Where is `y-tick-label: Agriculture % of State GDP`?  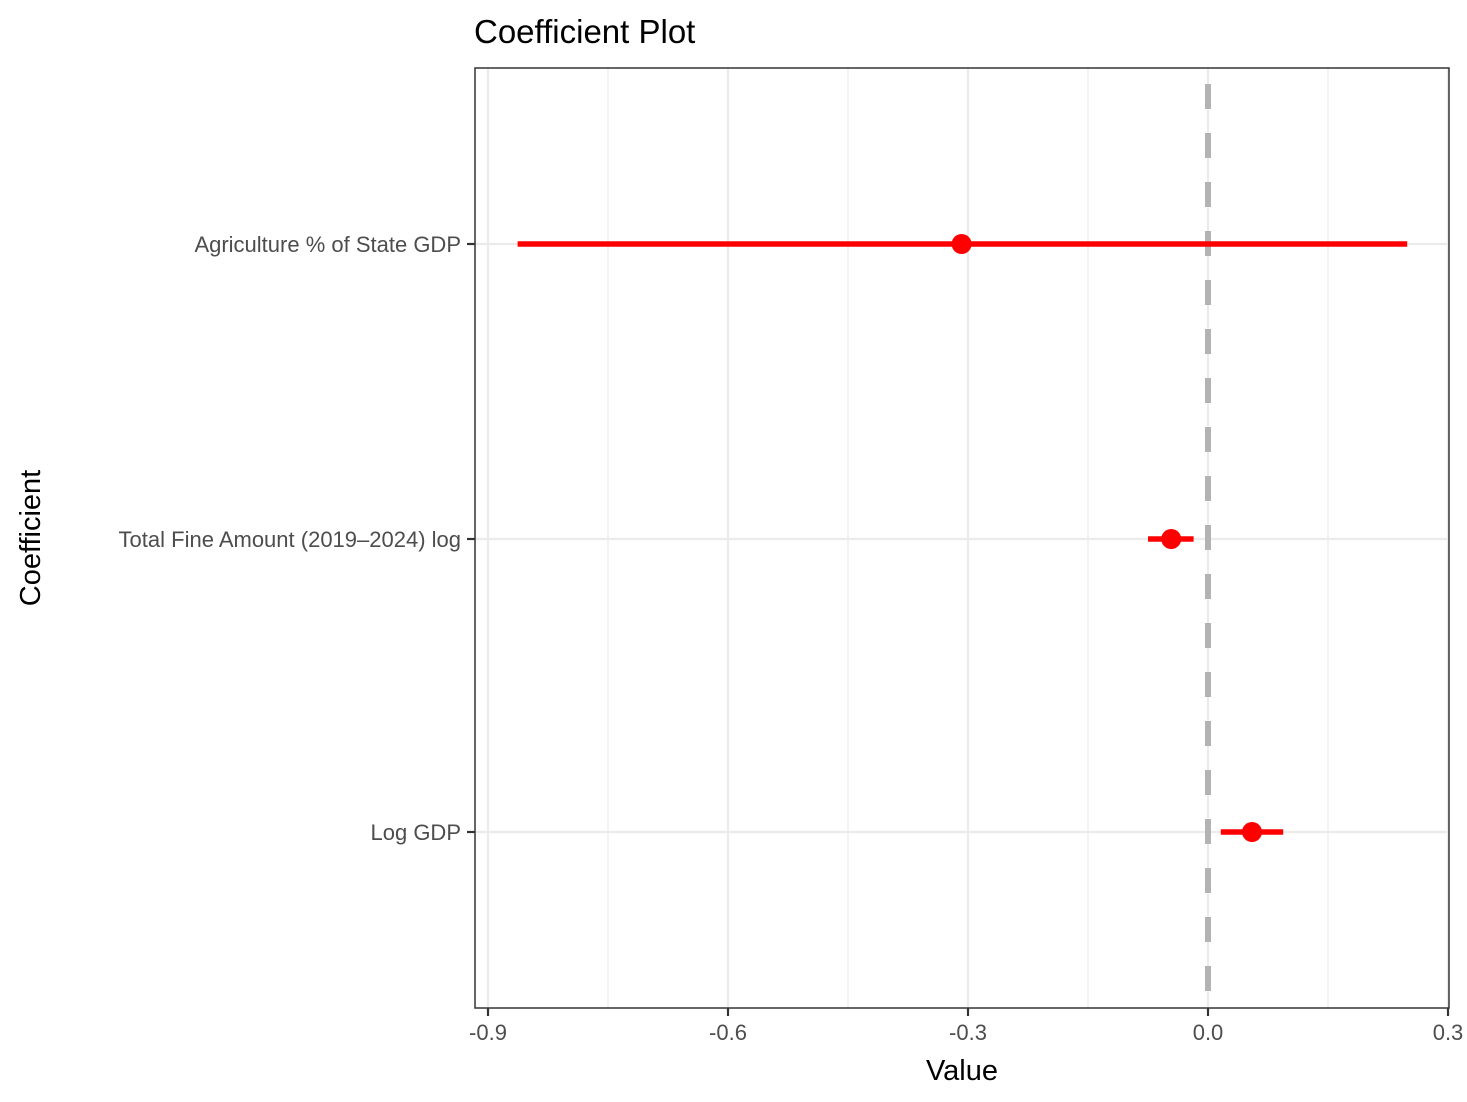 y-tick-label: Agriculture % of State GDP is located at coordinates (327, 244).